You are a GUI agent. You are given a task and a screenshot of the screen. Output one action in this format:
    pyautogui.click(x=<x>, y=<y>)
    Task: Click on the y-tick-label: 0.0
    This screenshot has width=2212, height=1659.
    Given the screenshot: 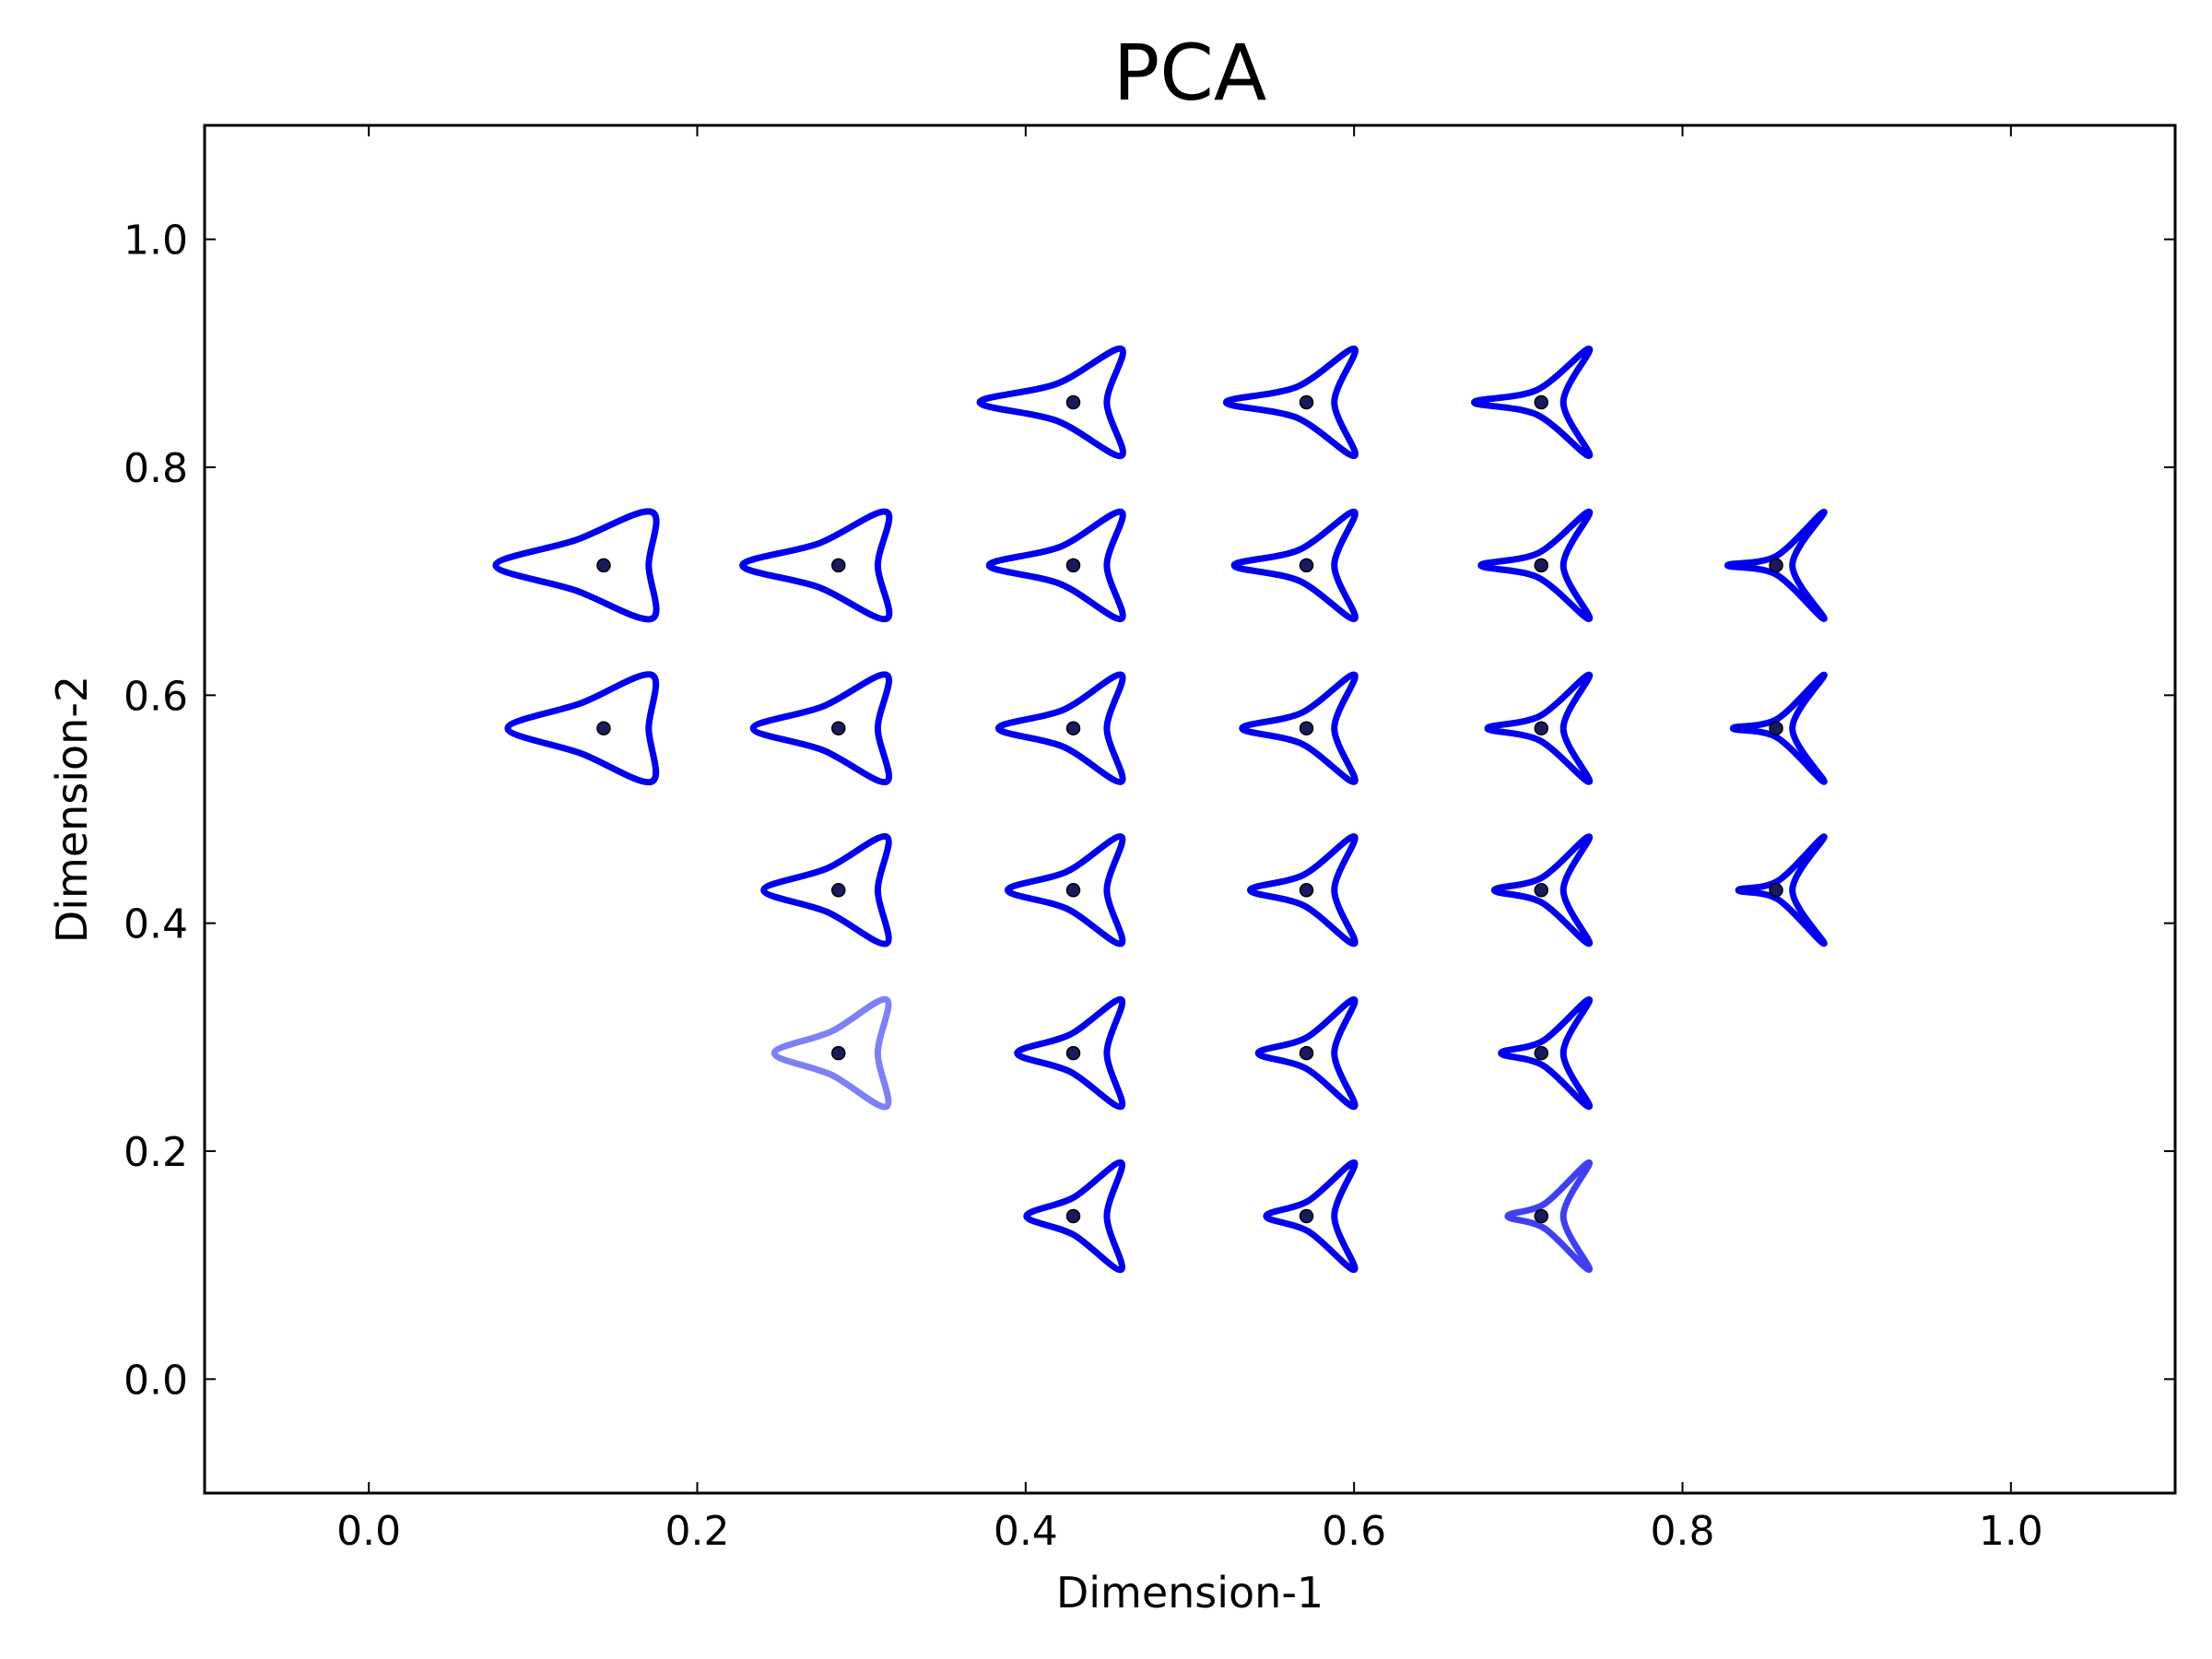 What is the action you would take?
    pyautogui.click(x=156, y=1380)
    